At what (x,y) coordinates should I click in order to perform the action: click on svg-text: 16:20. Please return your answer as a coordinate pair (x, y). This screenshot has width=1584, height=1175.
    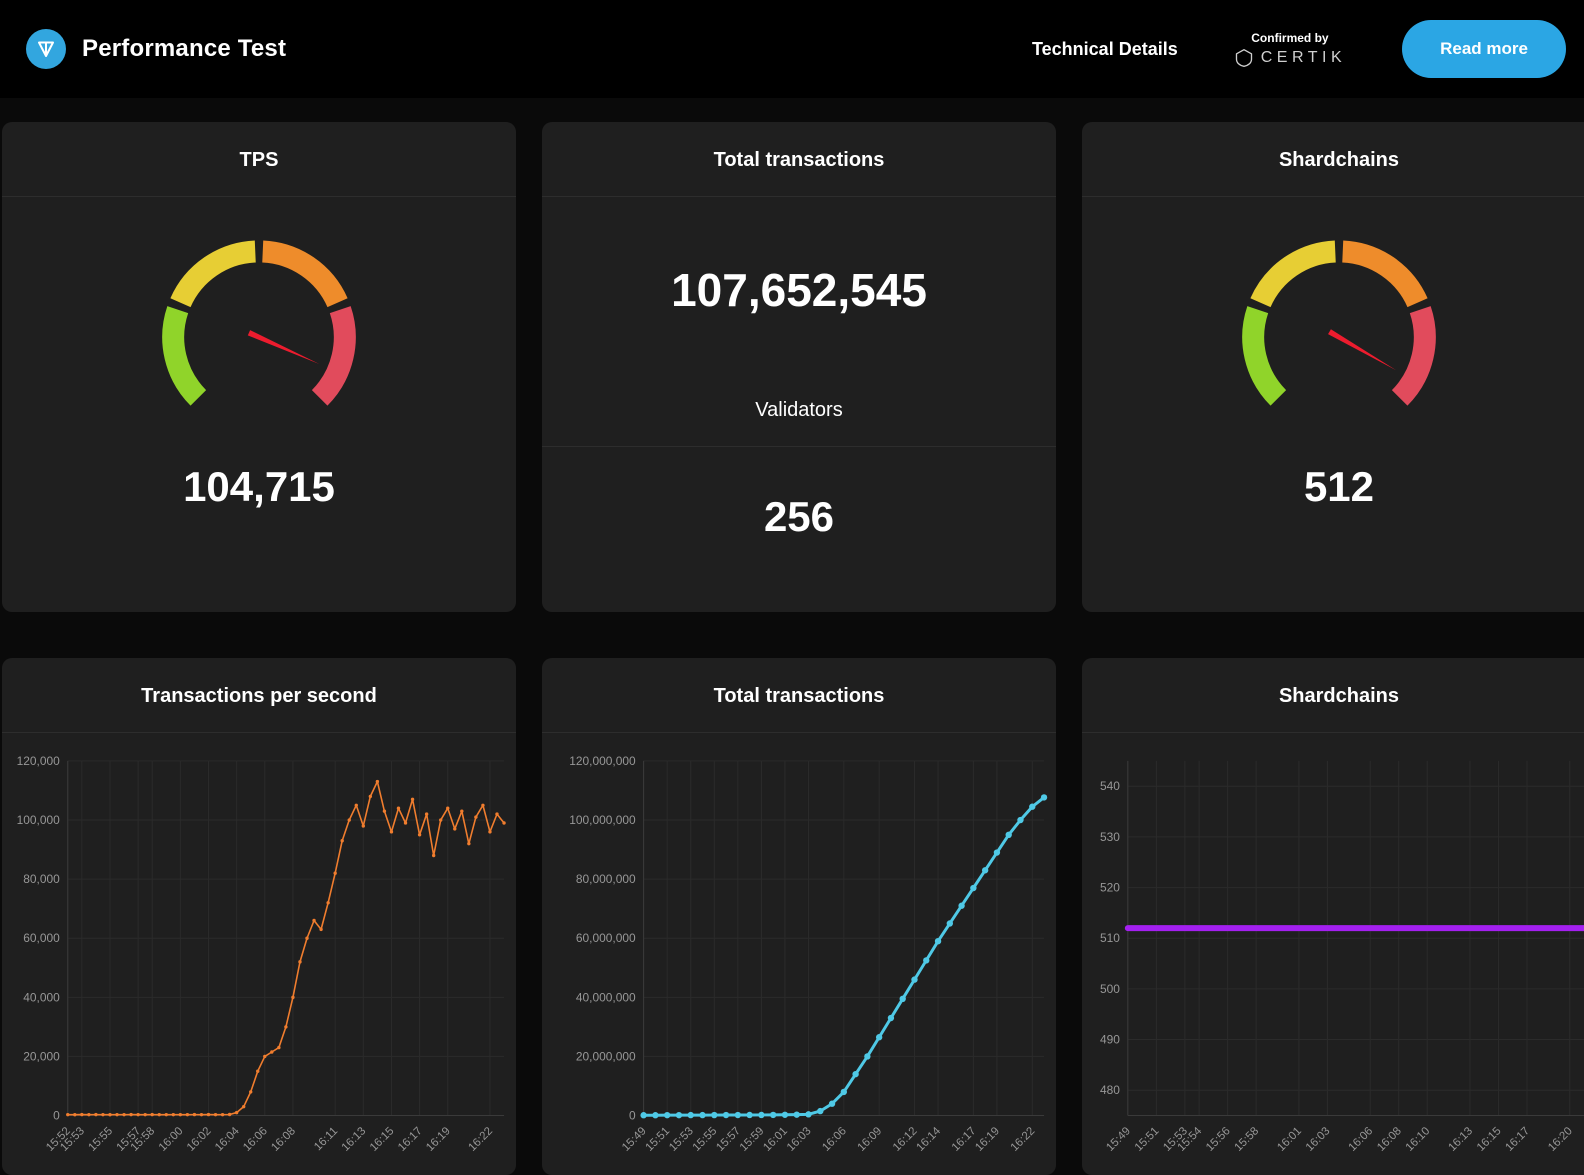
    Looking at the image, I should click on (1560, 1139).